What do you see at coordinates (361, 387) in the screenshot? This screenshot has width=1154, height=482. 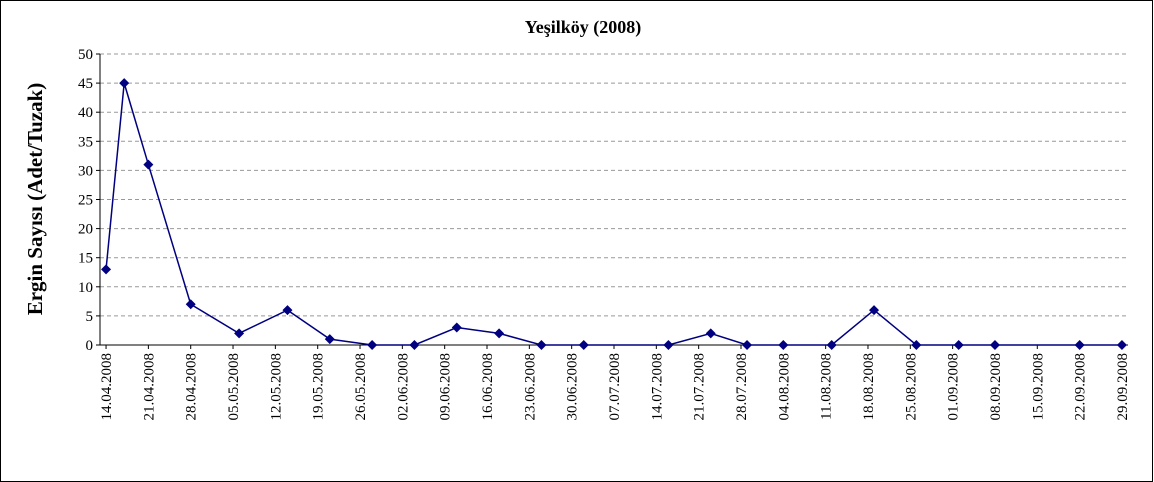 I see `x-tick-label: 26.05.2008` at bounding box center [361, 387].